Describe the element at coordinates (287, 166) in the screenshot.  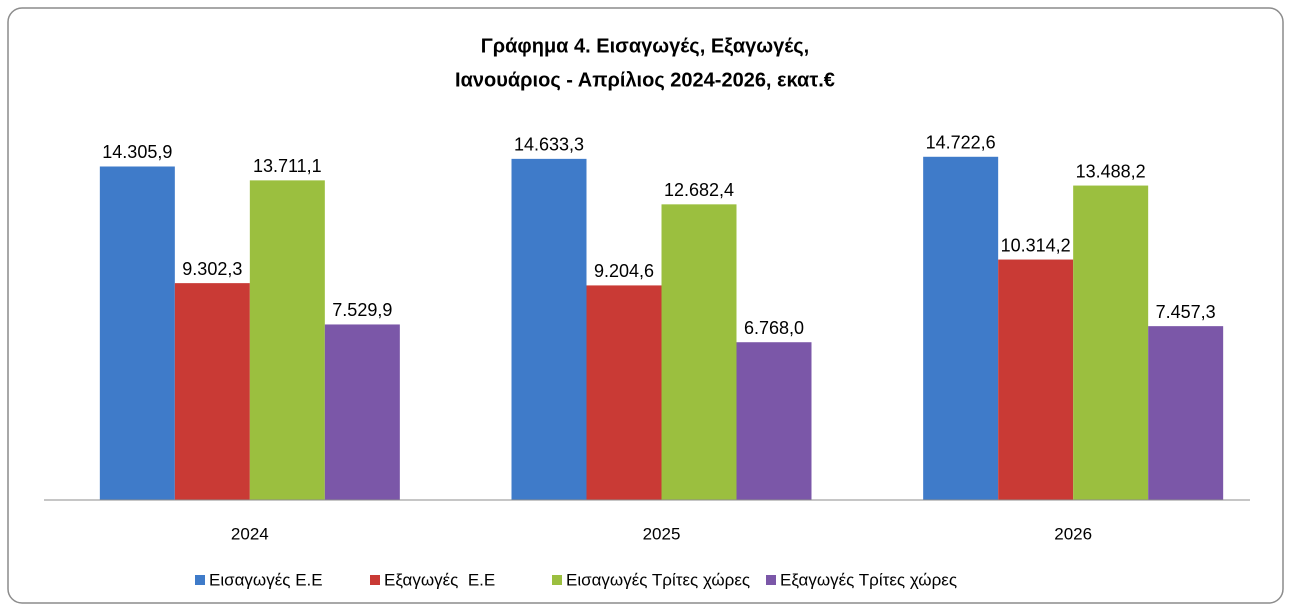
I see `data-label: 13.711,1` at that location.